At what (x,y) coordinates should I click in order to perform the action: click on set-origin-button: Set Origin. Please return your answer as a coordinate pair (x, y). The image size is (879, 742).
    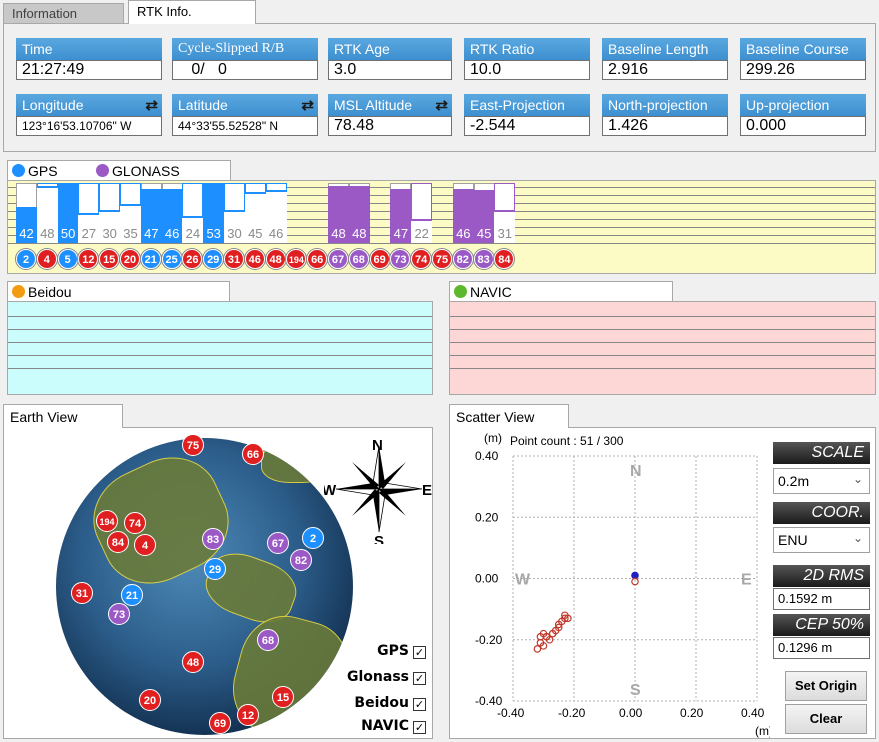
    Looking at the image, I should click on (826, 686).